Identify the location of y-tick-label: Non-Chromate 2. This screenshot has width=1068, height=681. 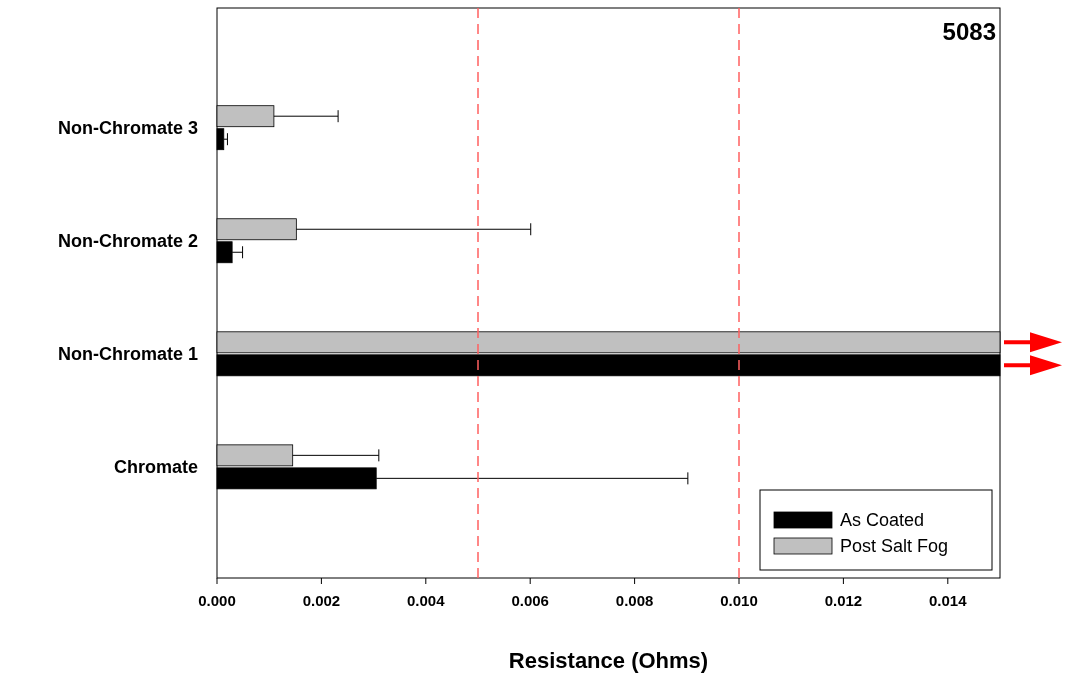
(127, 240).